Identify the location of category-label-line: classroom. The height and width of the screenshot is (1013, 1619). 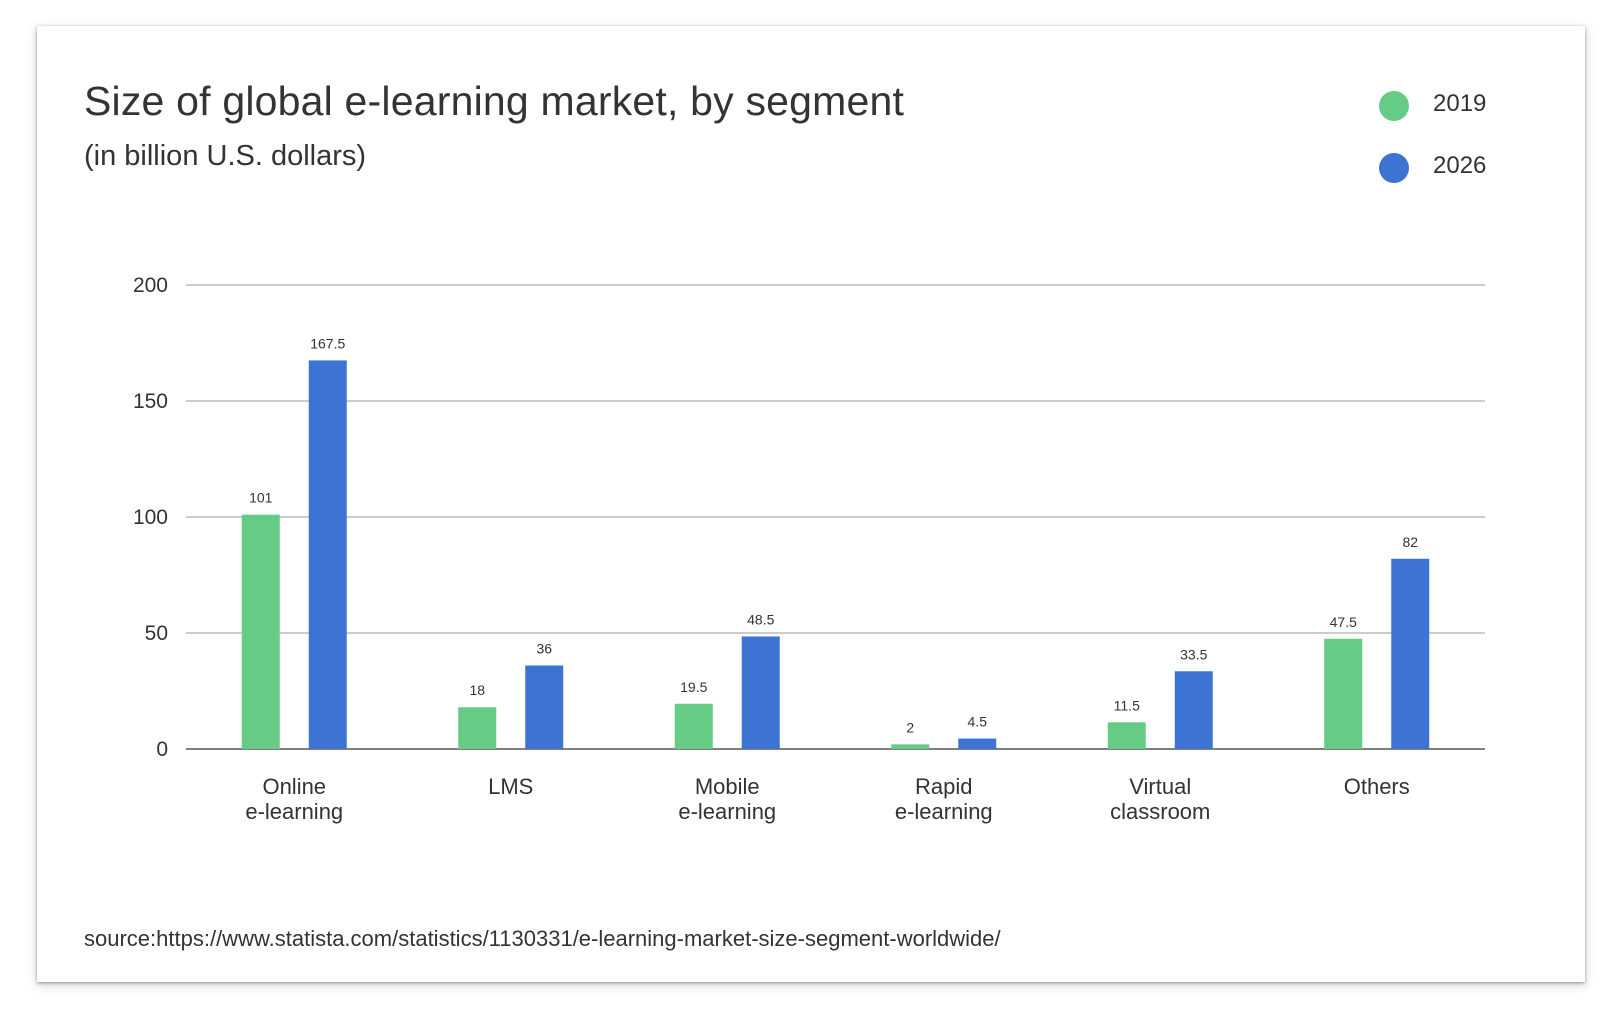
(1160, 811).